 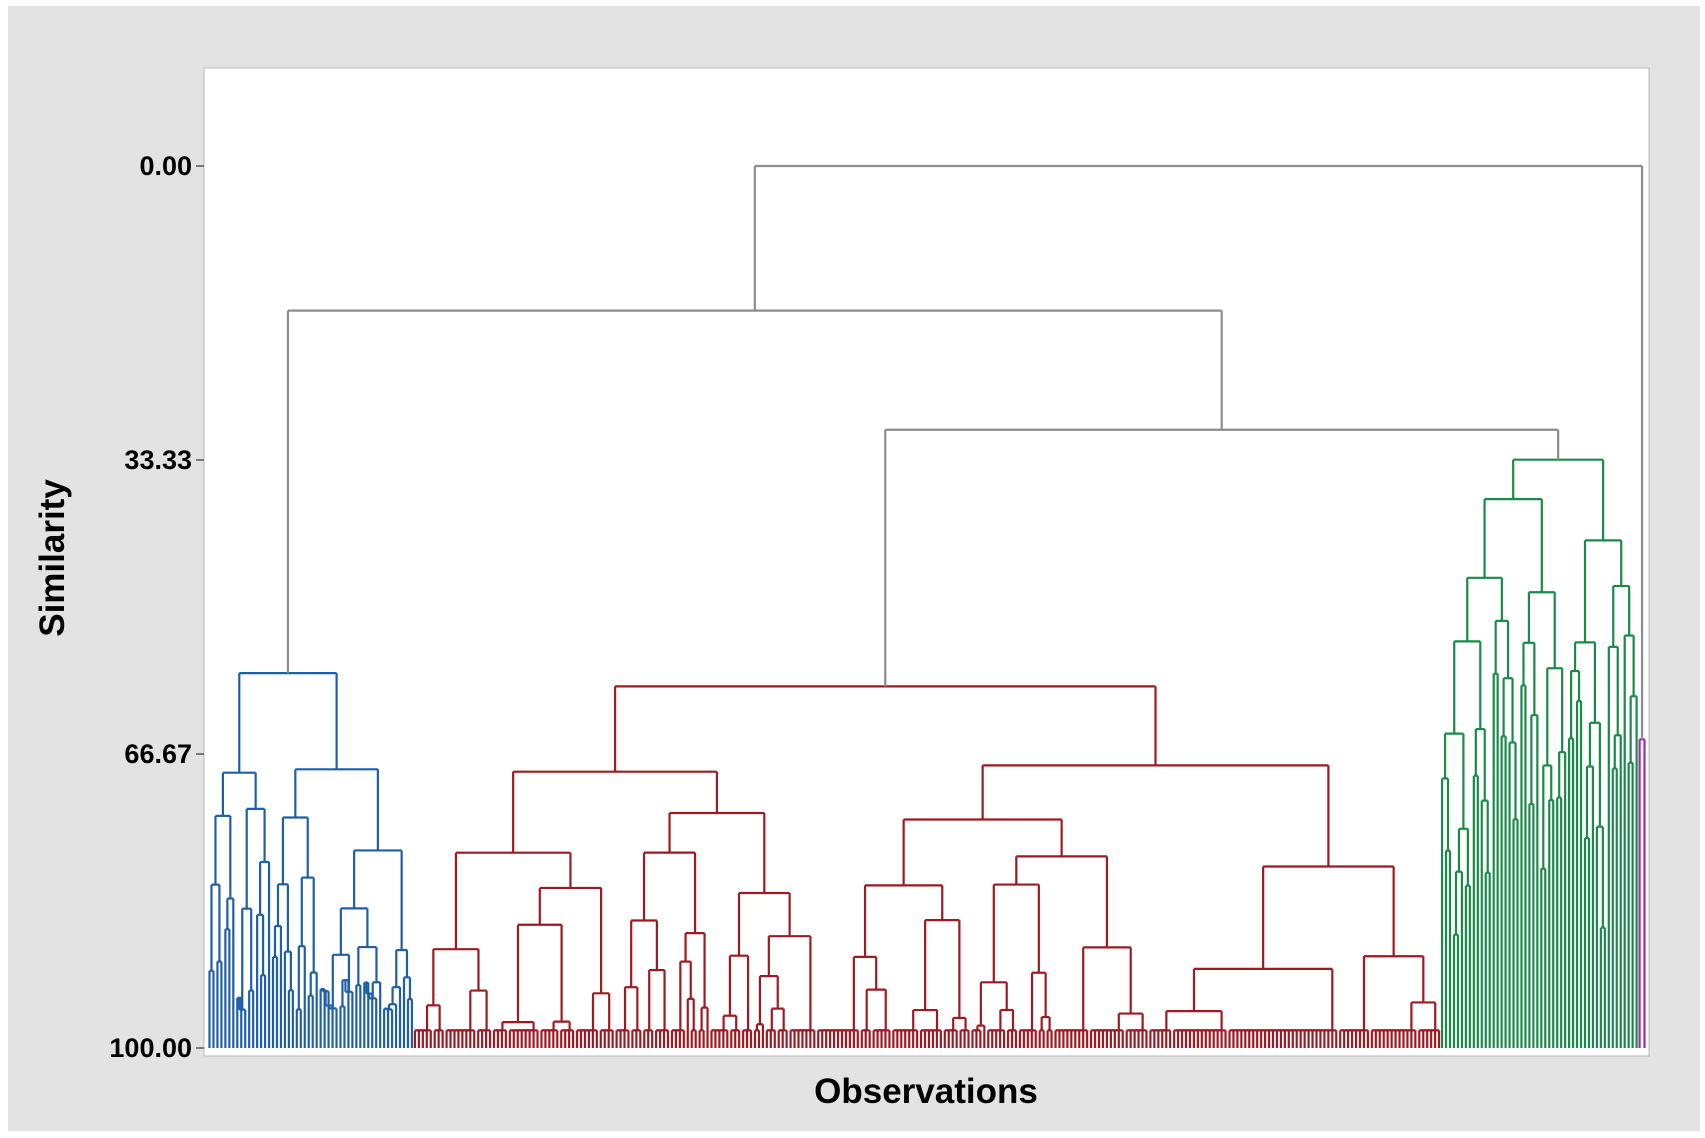 What do you see at coordinates (158, 754) in the screenshot?
I see `y-tick-label: 66.67` at bounding box center [158, 754].